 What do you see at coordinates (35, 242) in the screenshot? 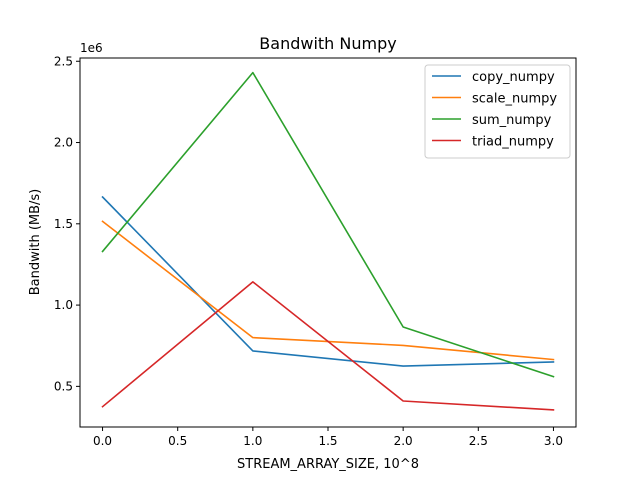
I see `y-axis-label: Bandwith (MB/s)` at bounding box center [35, 242].